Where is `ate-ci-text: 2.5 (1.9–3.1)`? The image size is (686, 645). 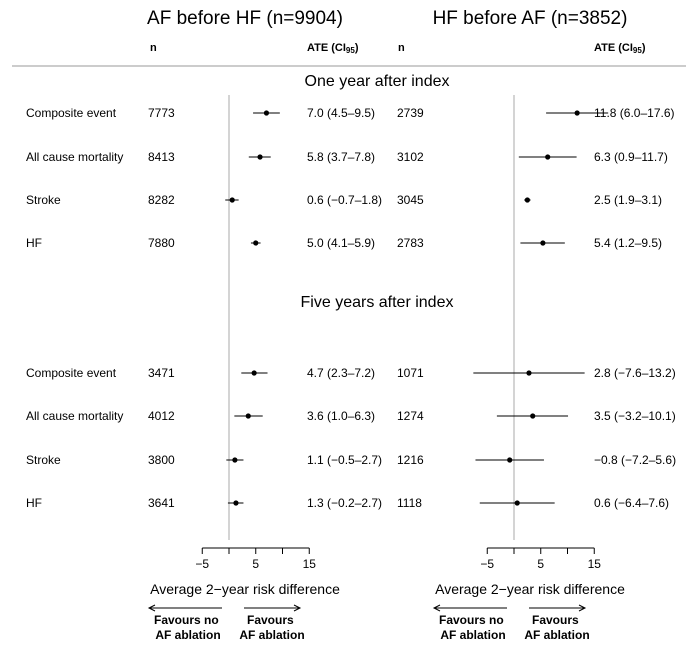 ate-ci-text: 2.5 (1.9–3.1) is located at coordinates (628, 200).